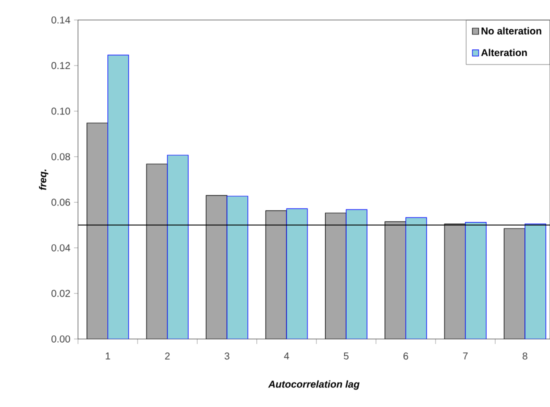 The image size is (550, 407). I want to click on x-axis-title: Autocorrelation lag, so click(314, 385).